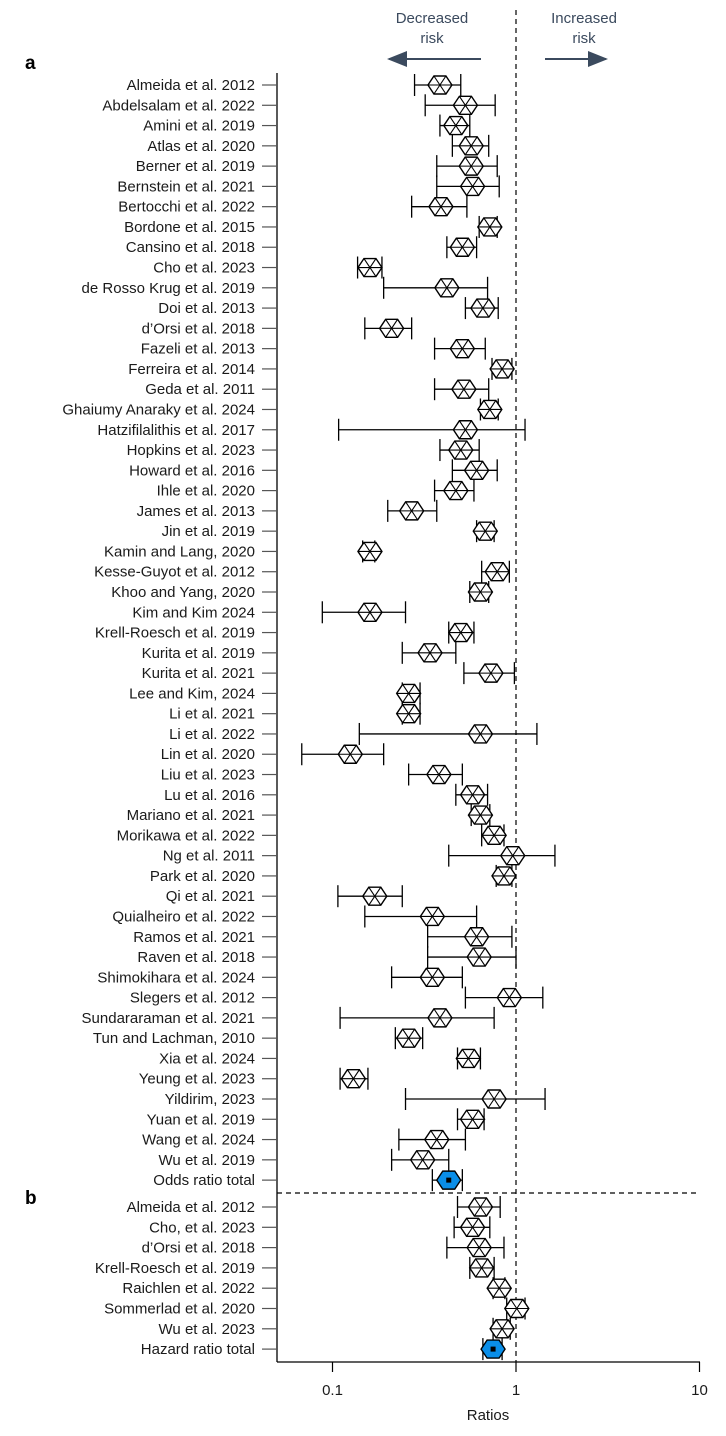 The width and height of the screenshot is (726, 1436). What do you see at coordinates (212, 734) in the screenshot?
I see `study-label: Li et al. 2022` at bounding box center [212, 734].